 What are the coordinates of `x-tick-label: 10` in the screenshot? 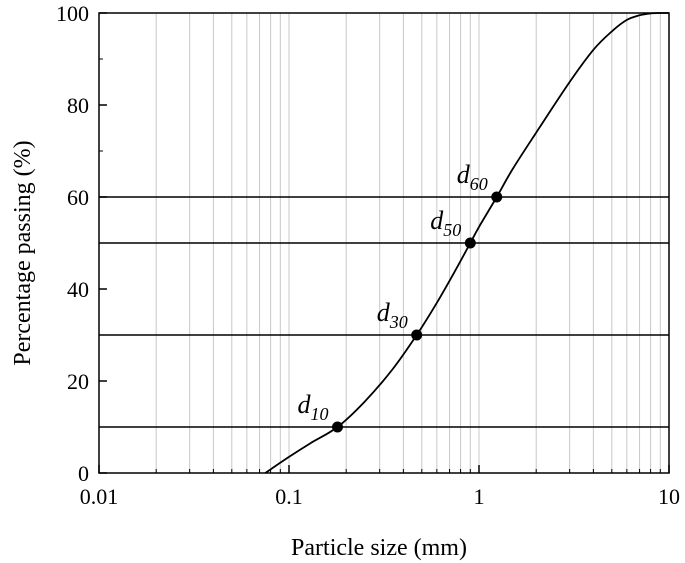 It's located at (669, 496).